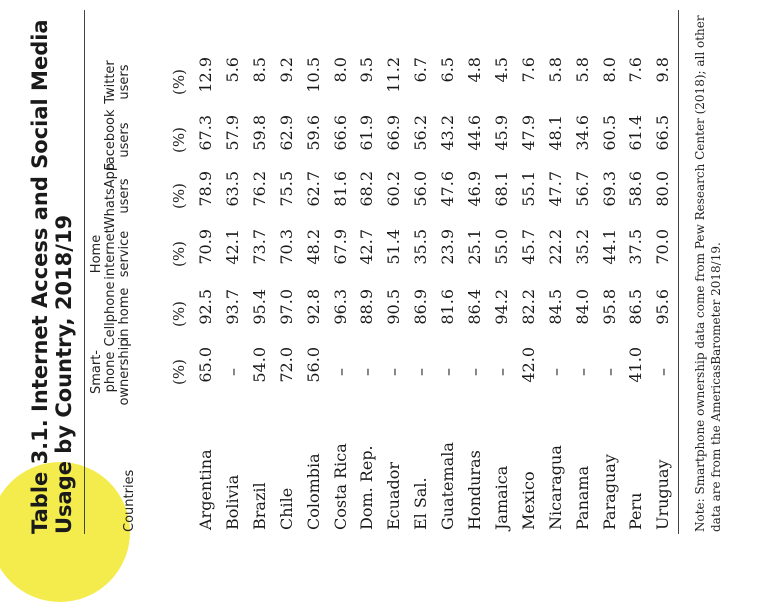 Image resolution: width=757 pixels, height=602 pixels. I want to click on cell-value: 42.1, so click(232, 247).